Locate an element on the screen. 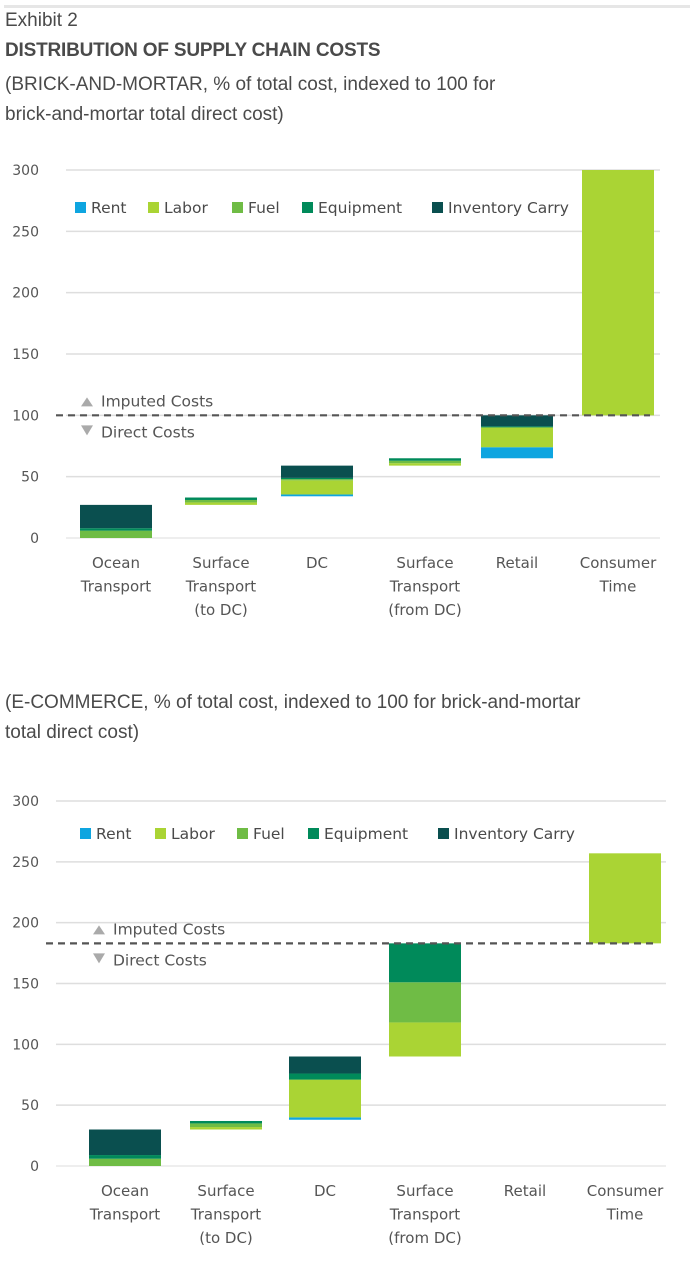 The image size is (694, 1264). bar-segment-dc-fuel is located at coordinates (317, 480).